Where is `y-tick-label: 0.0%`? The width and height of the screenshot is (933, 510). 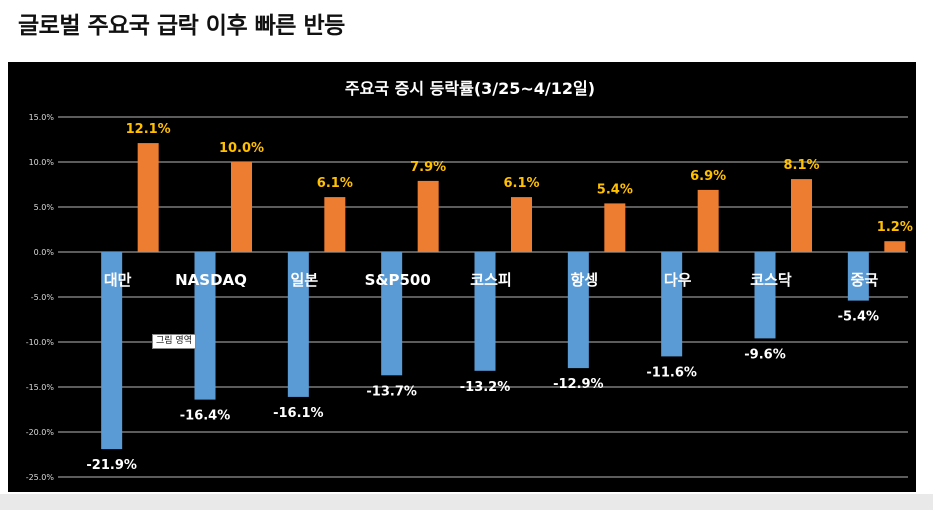 y-tick-label: 0.0% is located at coordinates (44, 252).